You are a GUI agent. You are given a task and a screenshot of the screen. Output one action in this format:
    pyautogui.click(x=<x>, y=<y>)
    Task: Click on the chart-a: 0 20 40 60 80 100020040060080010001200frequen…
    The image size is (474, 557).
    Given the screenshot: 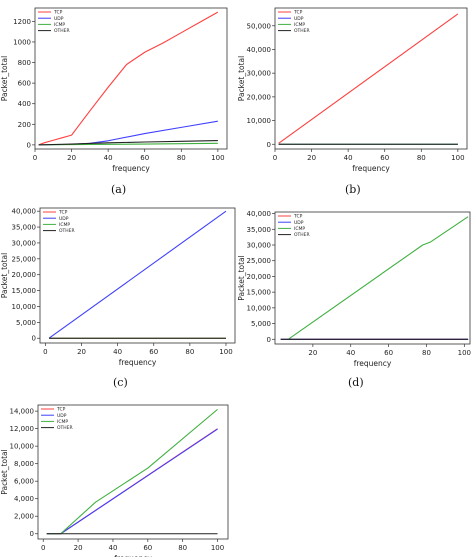 What is the action you would take?
    pyautogui.click(x=114, y=90)
    